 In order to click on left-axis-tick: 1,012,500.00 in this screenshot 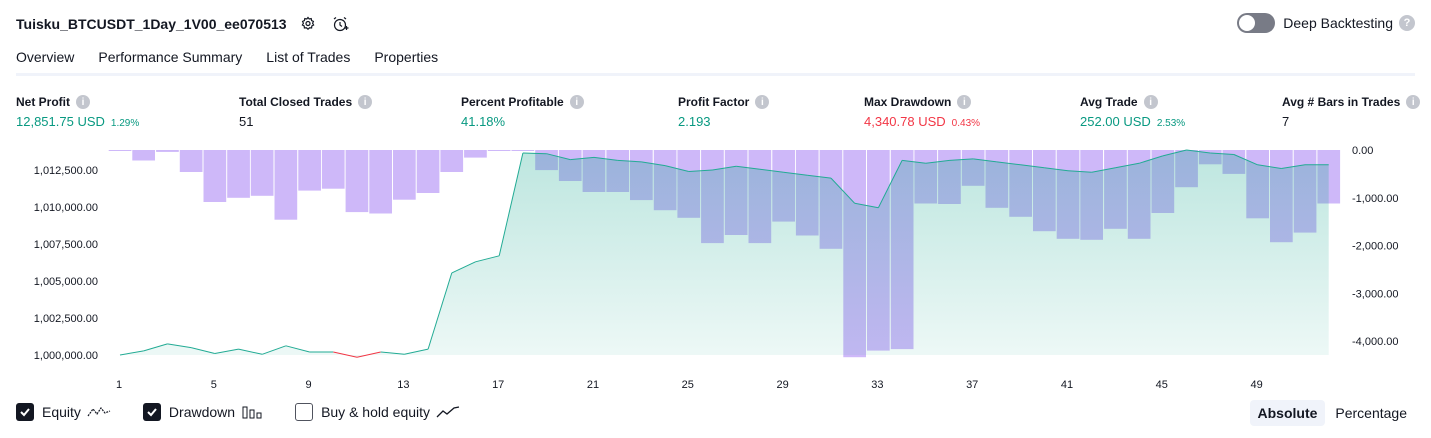, I will do `click(66, 171)`.